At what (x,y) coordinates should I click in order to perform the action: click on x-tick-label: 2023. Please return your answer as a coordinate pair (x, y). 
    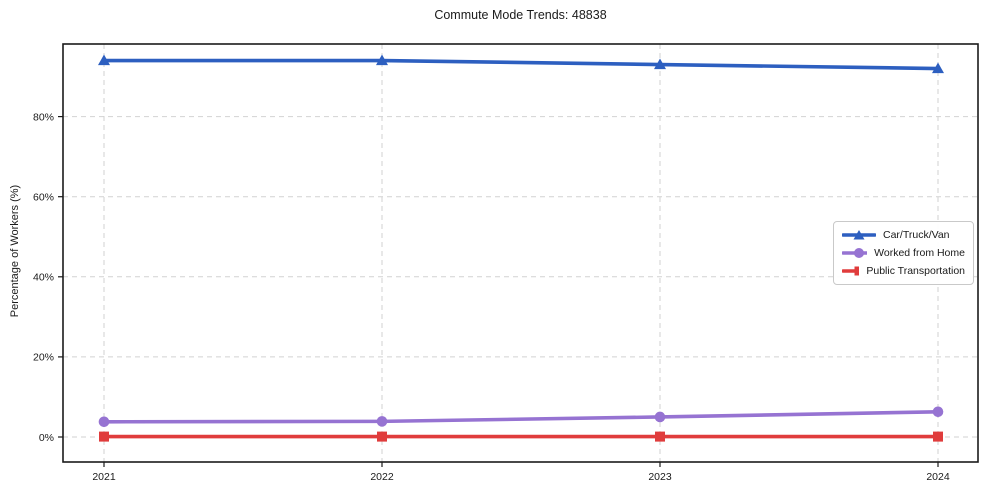
    Looking at the image, I should click on (660, 477).